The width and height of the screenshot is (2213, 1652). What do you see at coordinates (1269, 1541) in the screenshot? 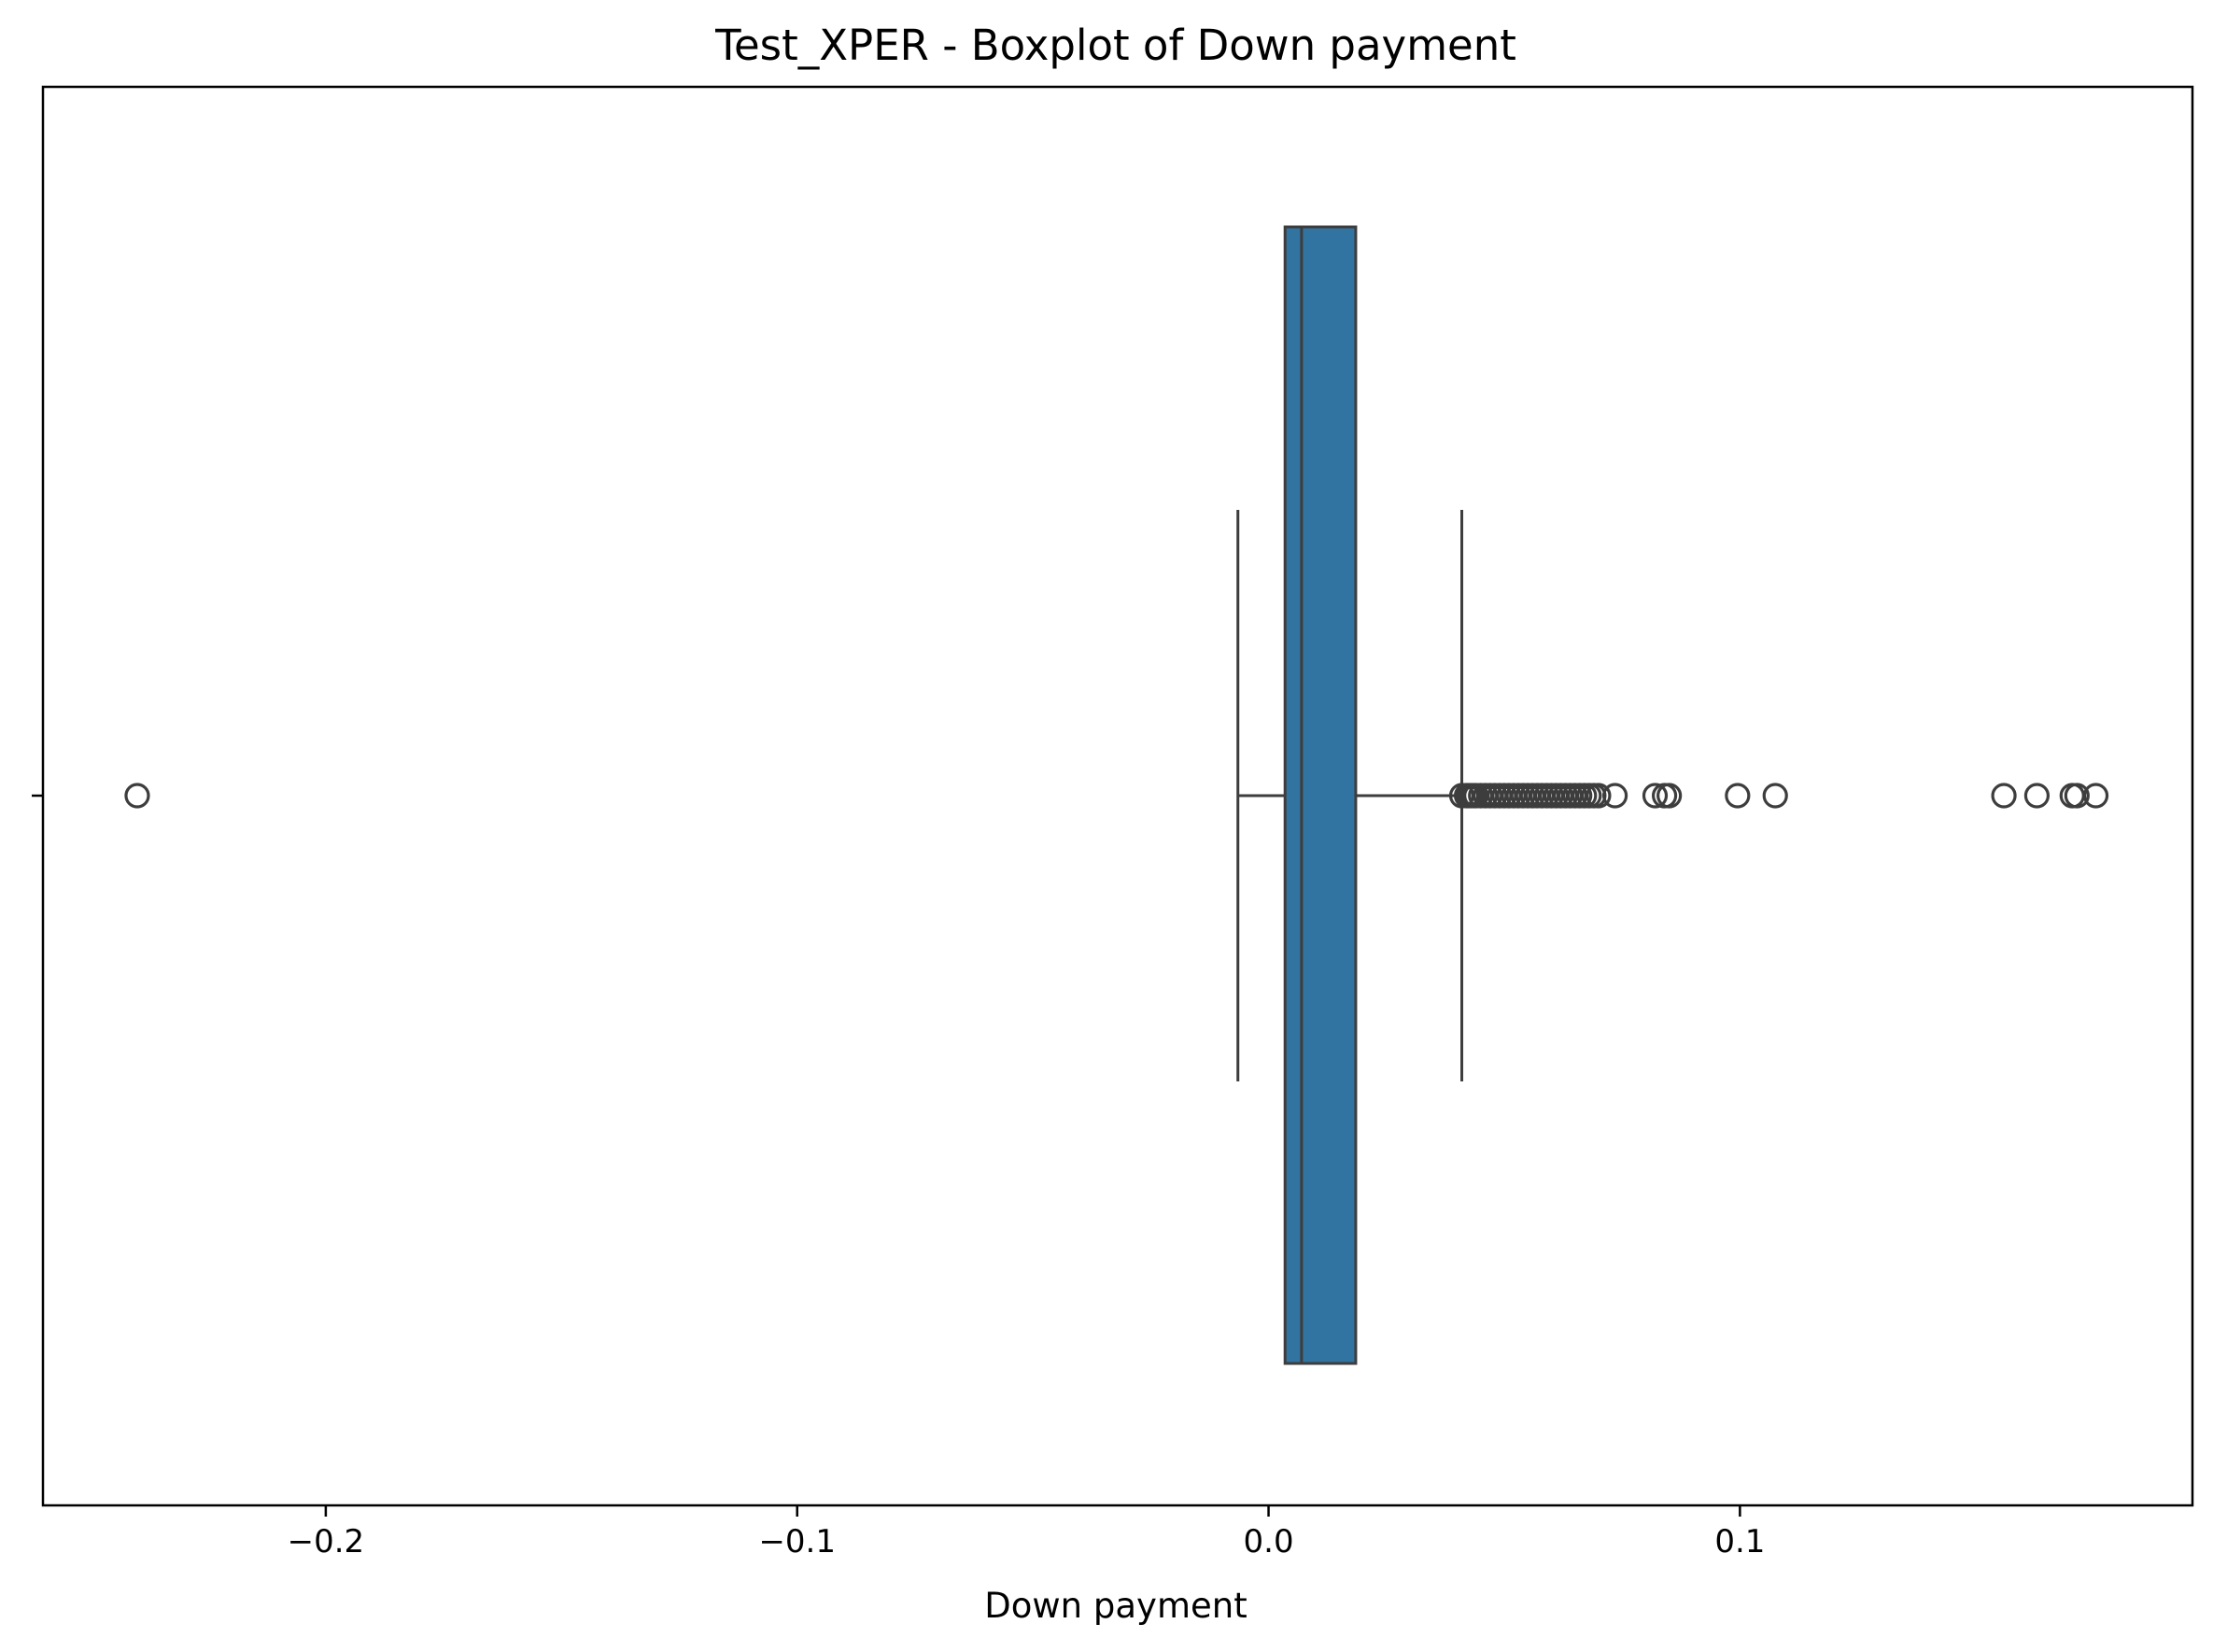
I see `x-tick-label: 0.0` at bounding box center [1269, 1541].